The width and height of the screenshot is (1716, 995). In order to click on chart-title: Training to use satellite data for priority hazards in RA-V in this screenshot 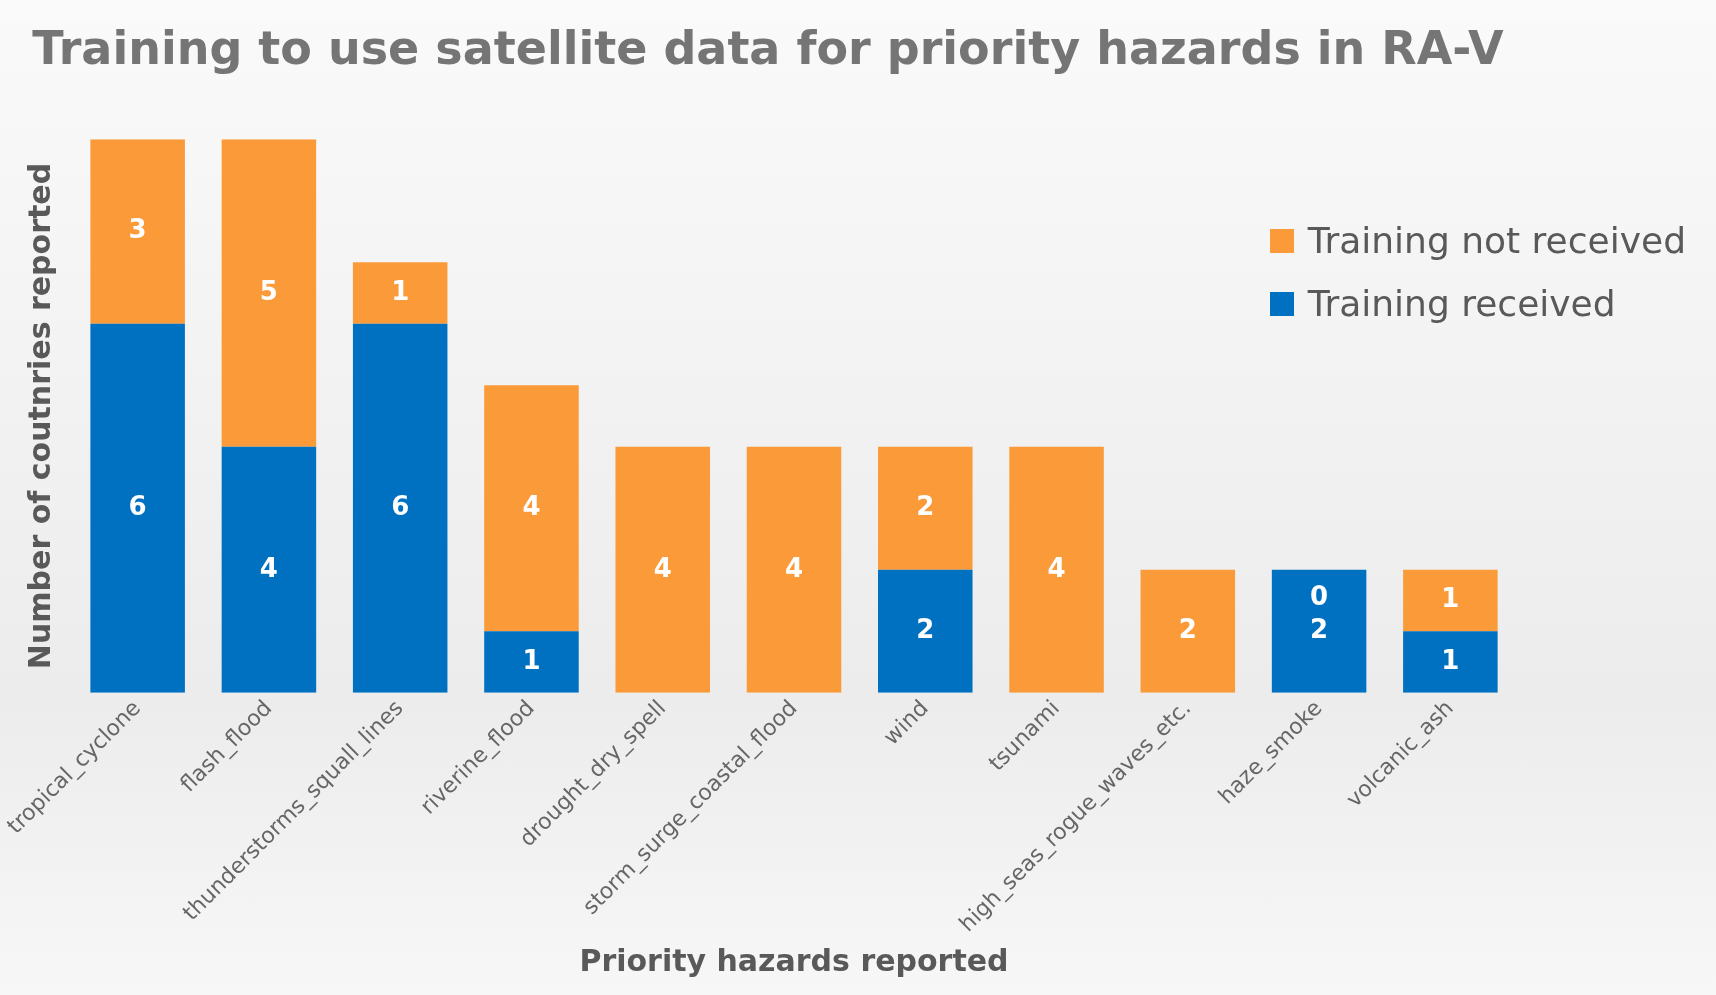, I will do `click(768, 47)`.